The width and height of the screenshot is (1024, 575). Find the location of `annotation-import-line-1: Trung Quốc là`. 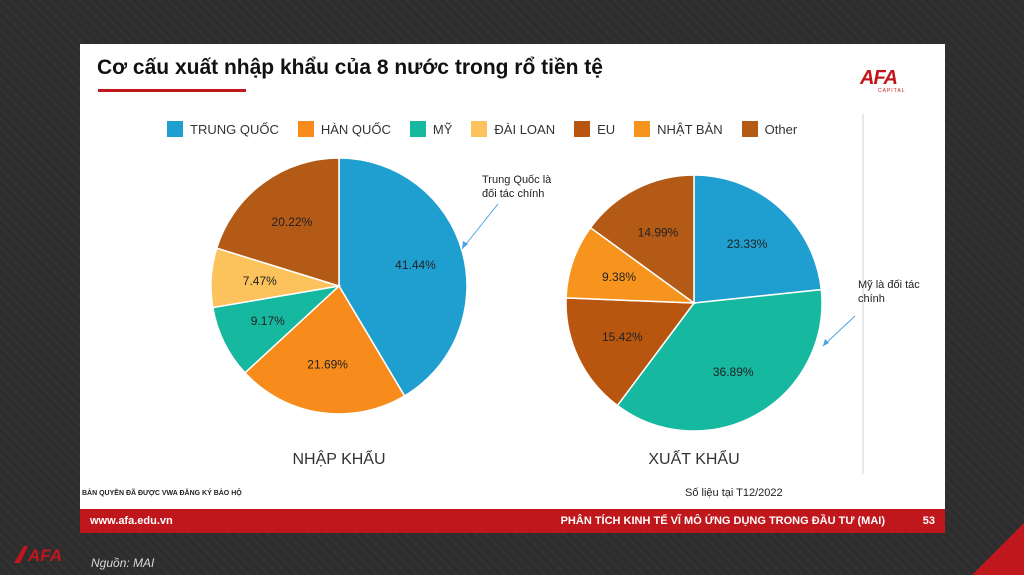

annotation-import-line-1: Trung Quốc là is located at coordinates (517, 180).